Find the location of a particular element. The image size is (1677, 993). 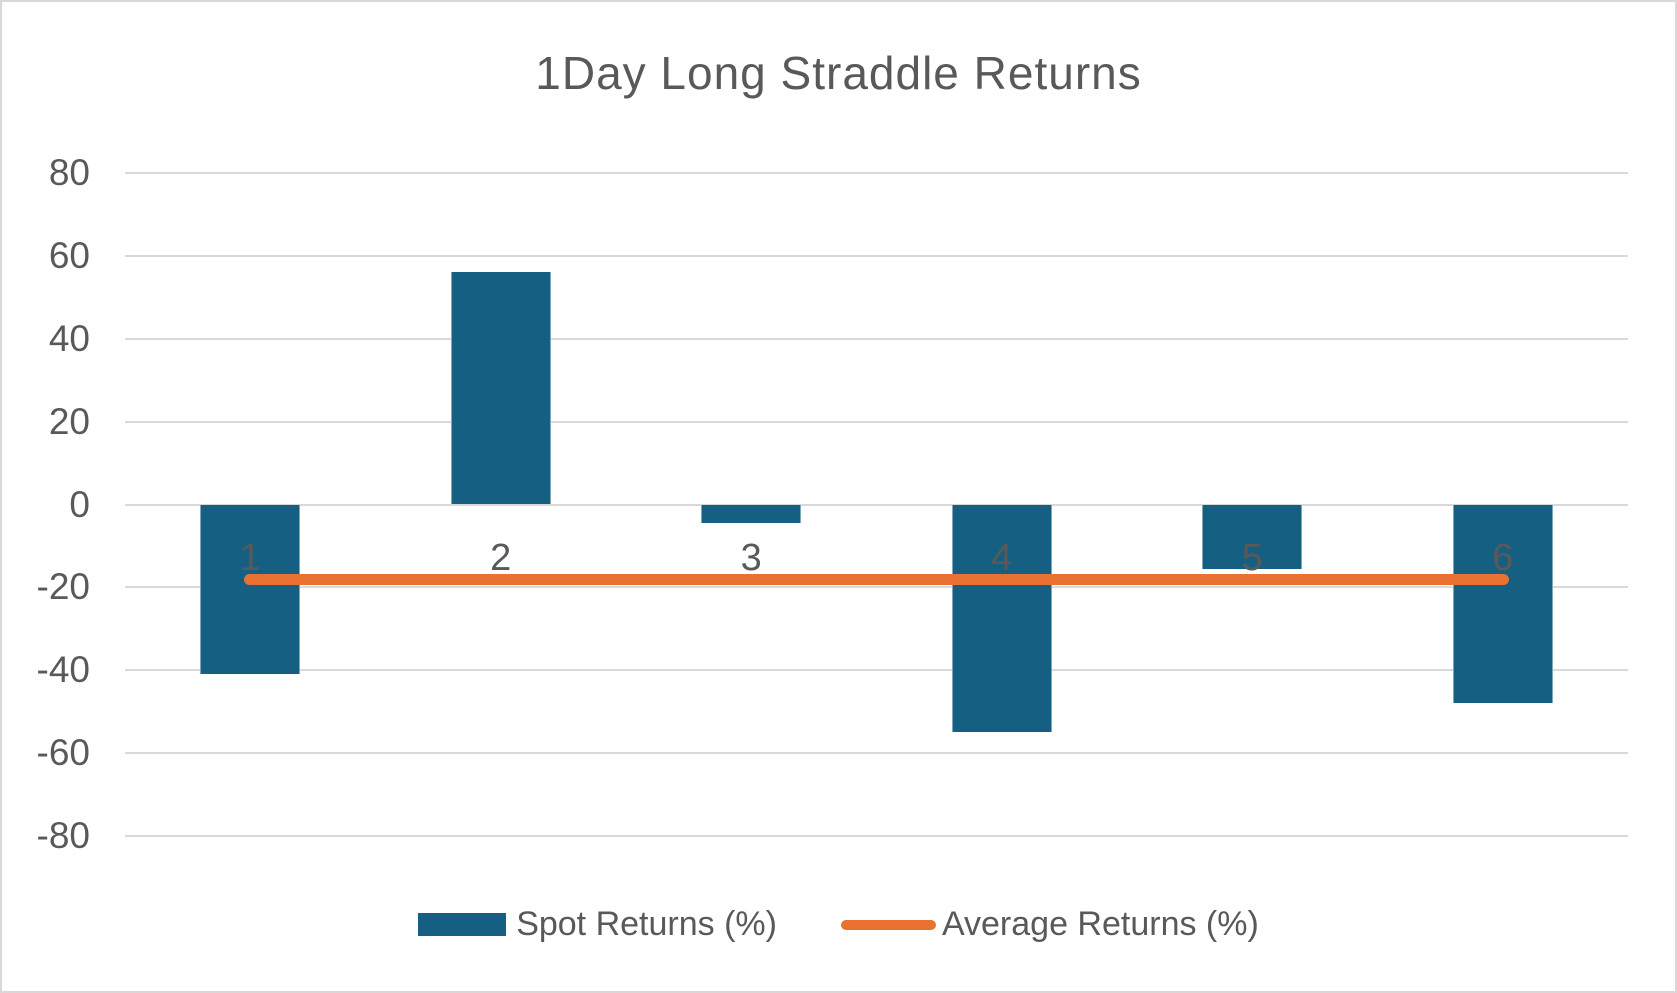

y-axis-tick-label: 20 is located at coordinates (69, 421).